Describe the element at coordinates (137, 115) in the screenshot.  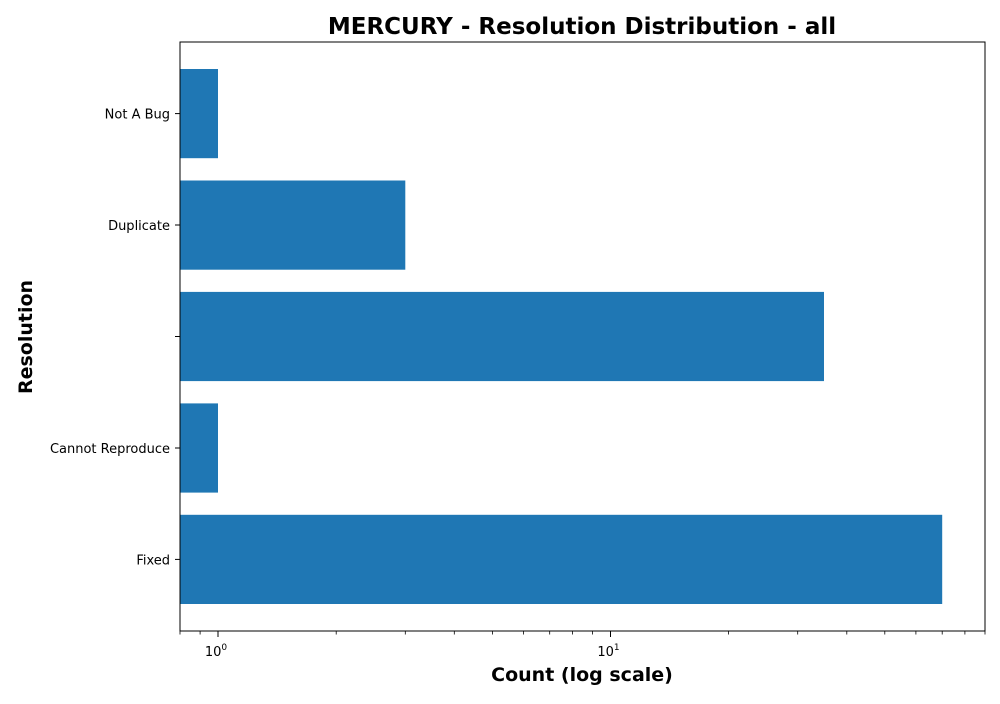
I see `y-tick-label: Not A Bug` at that location.